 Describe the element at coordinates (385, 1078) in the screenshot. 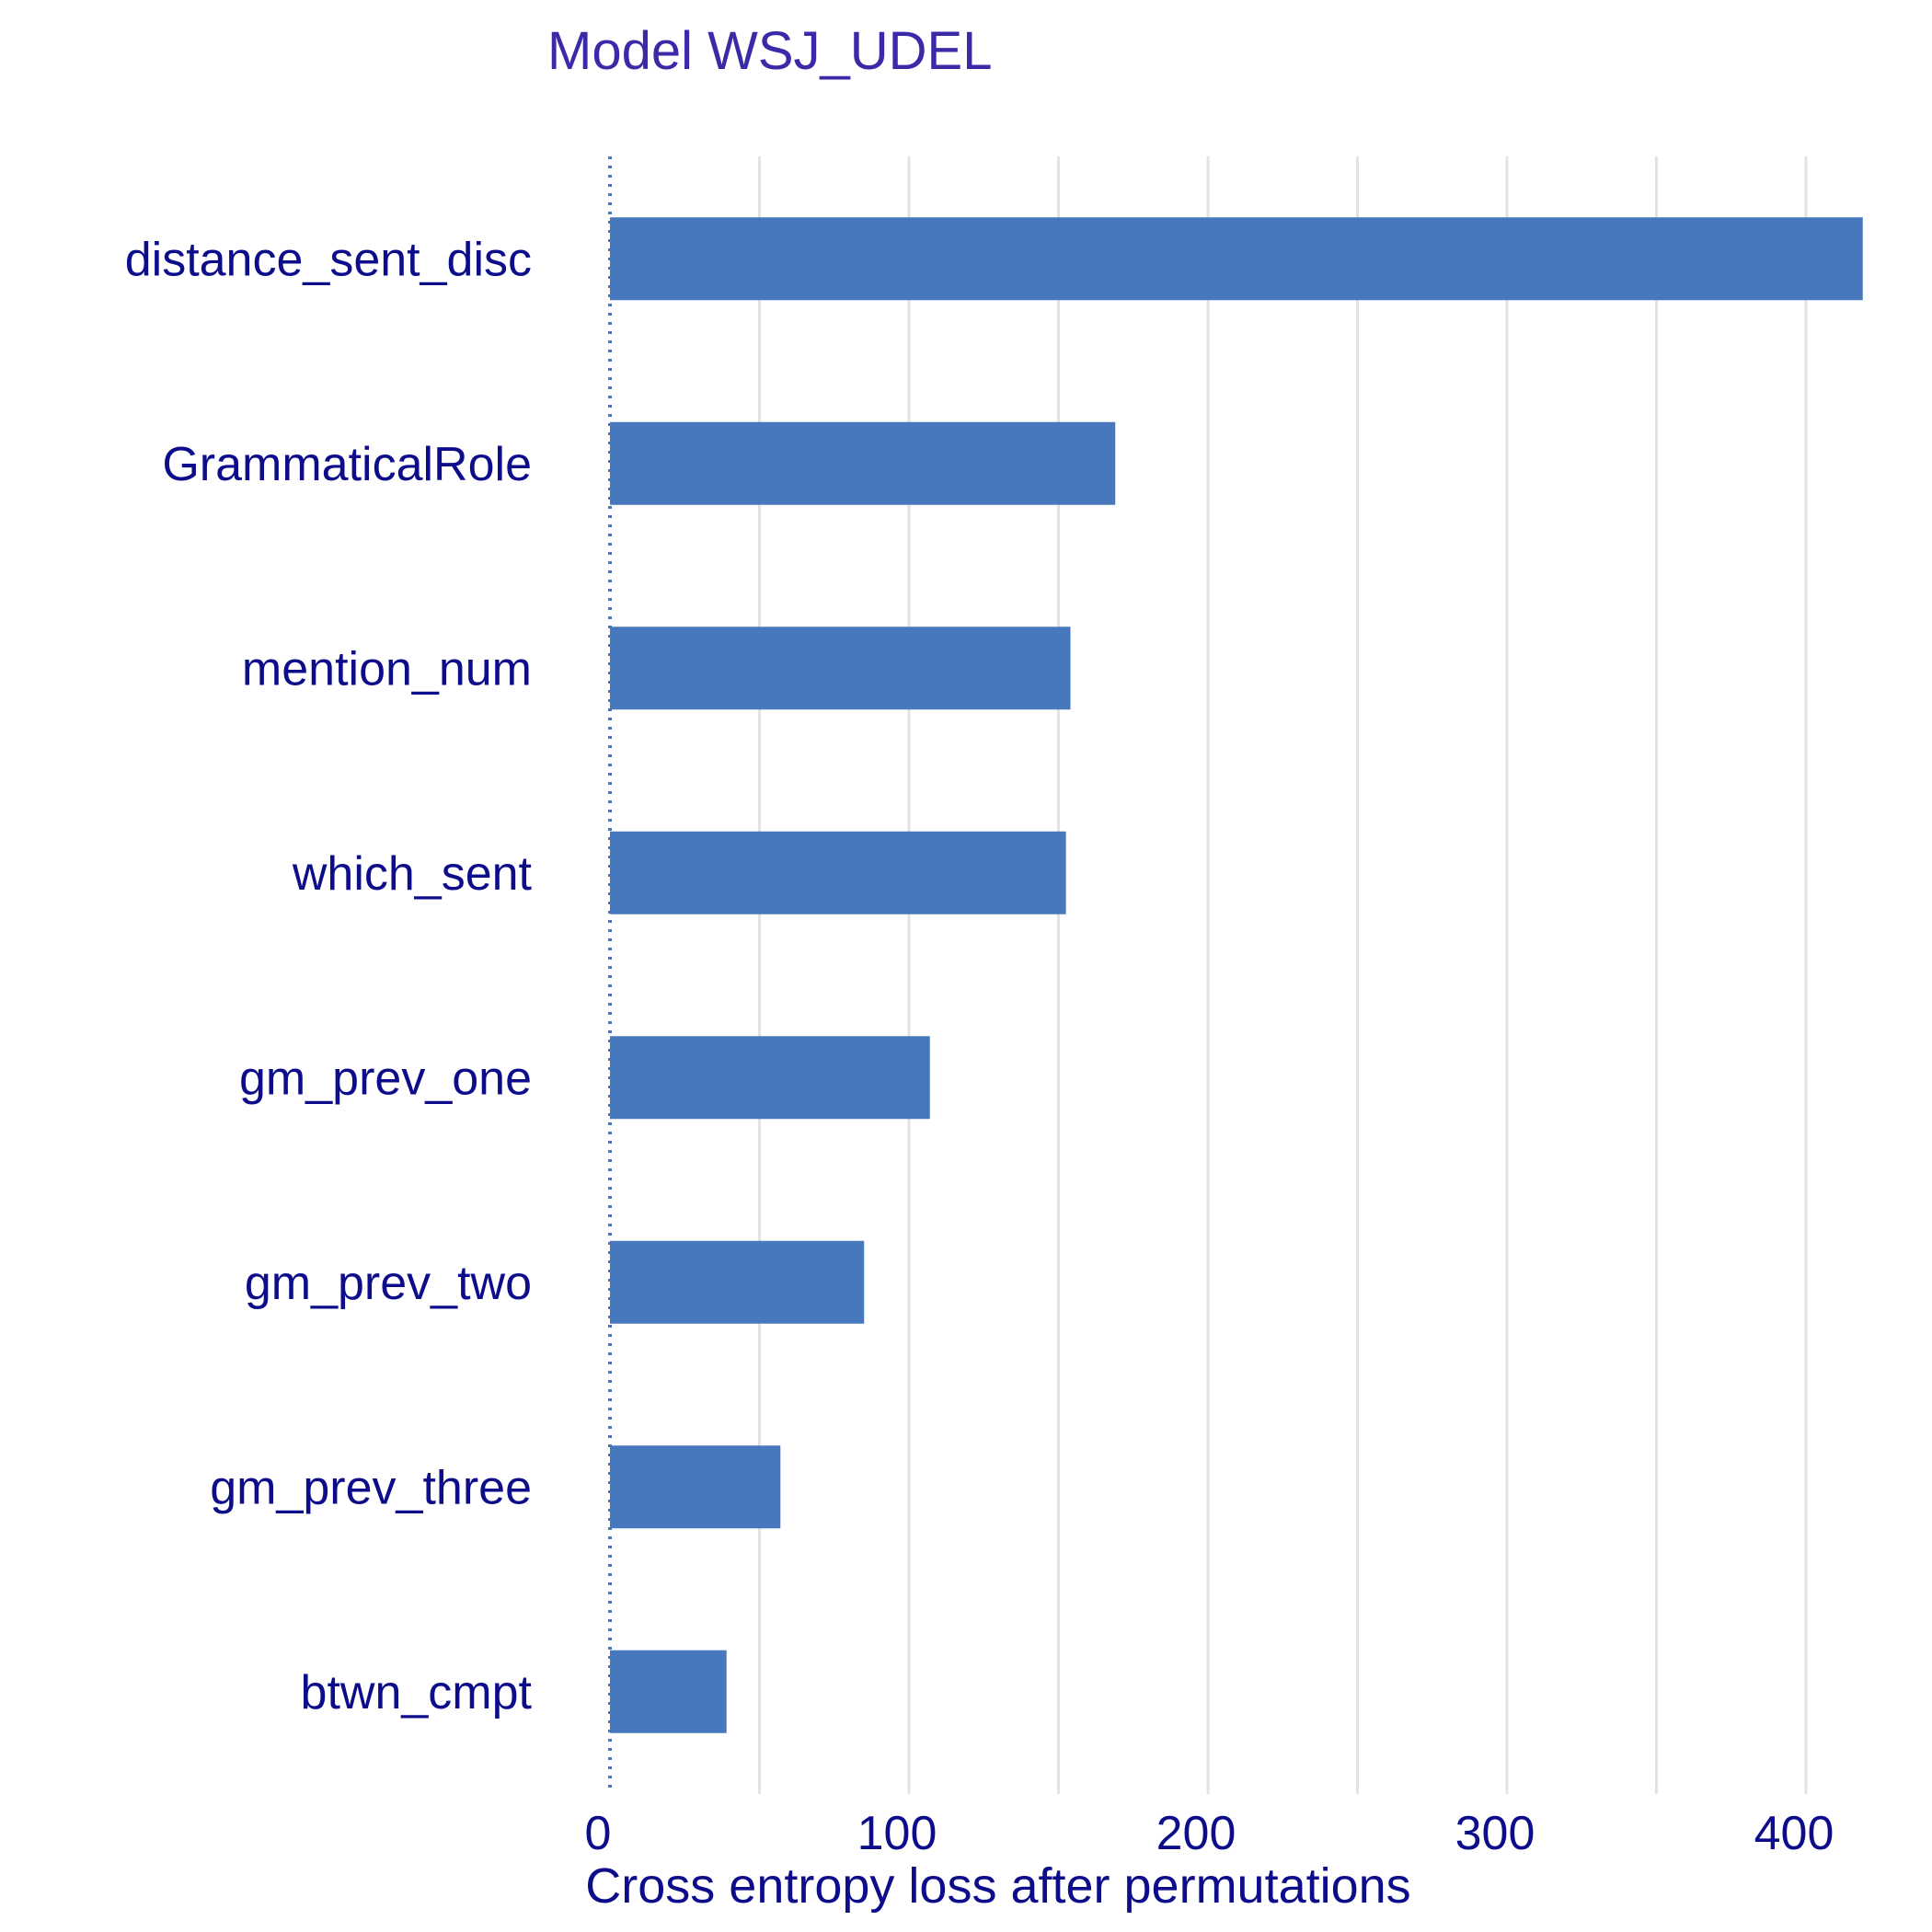

I see `category-label: gm_prev_one` at that location.